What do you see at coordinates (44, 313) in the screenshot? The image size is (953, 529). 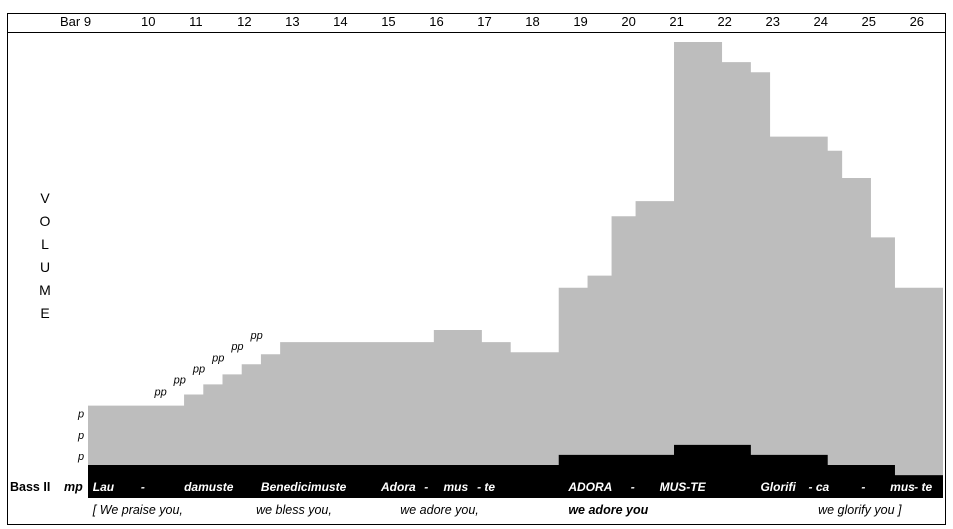 I see `y-axis-letter: E` at bounding box center [44, 313].